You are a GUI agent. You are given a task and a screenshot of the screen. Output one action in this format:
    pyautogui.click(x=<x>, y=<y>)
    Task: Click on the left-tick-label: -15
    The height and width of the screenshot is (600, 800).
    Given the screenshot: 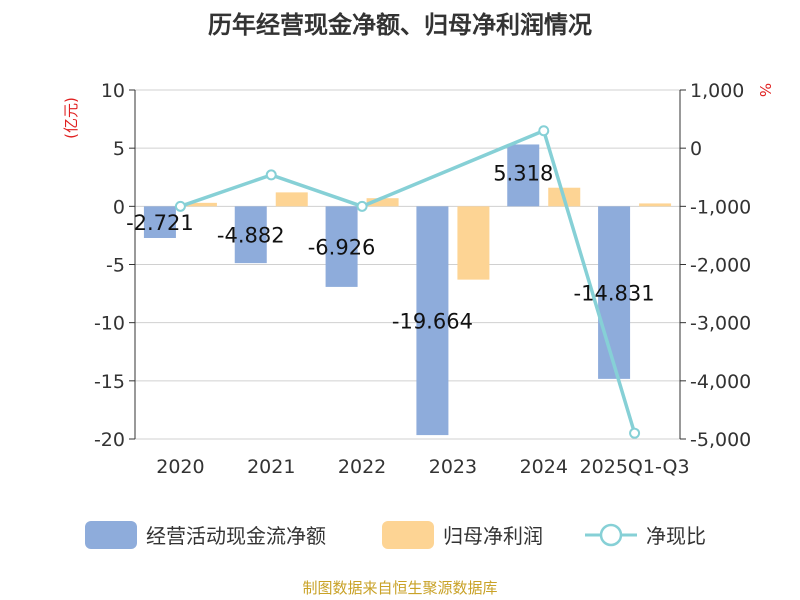 What is the action you would take?
    pyautogui.click(x=109, y=382)
    